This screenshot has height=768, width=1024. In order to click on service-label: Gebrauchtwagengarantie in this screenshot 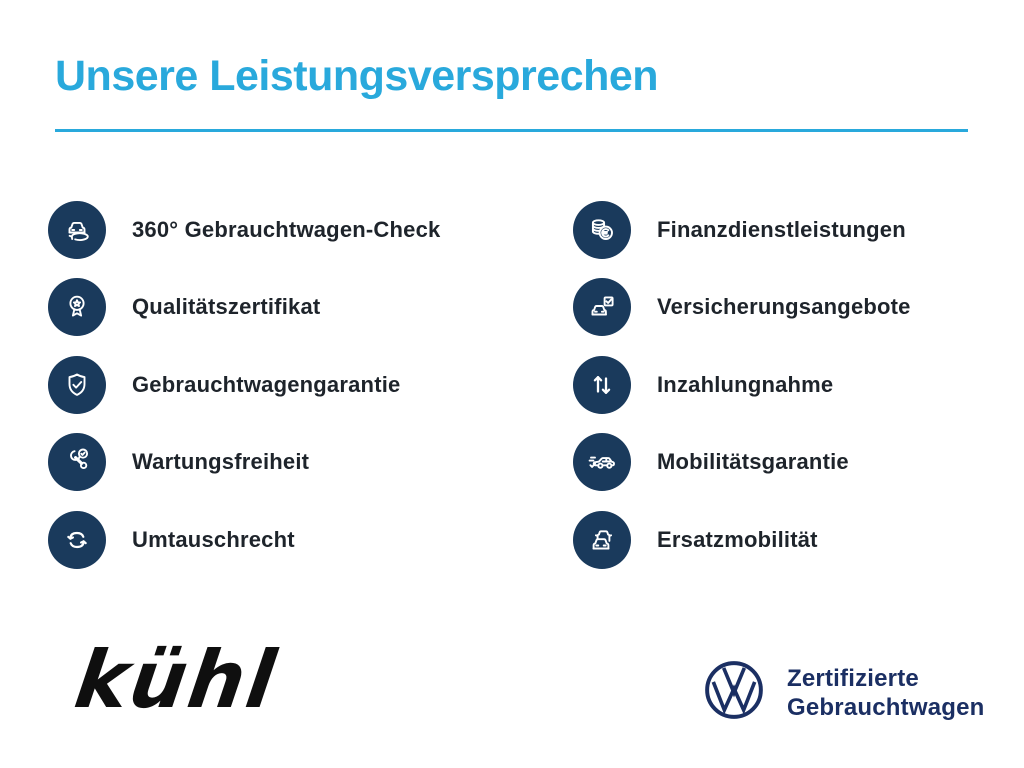, I will do `click(266, 384)`.